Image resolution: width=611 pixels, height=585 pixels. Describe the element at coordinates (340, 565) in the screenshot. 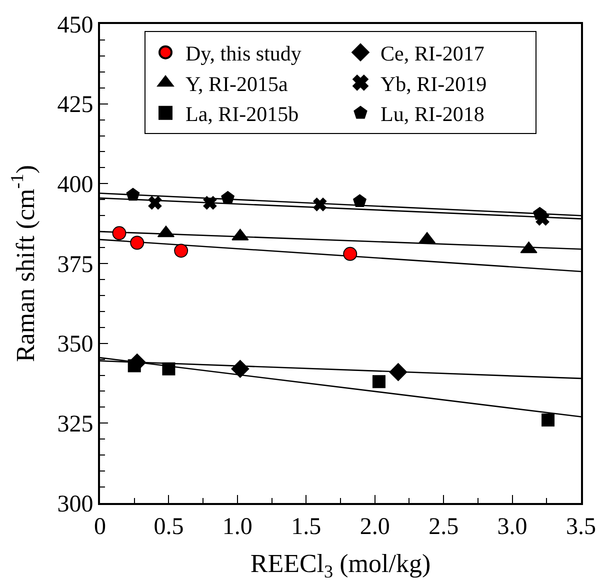

I see `x-axis-title: REECl$_{3}$ (mol/kg)` at that location.